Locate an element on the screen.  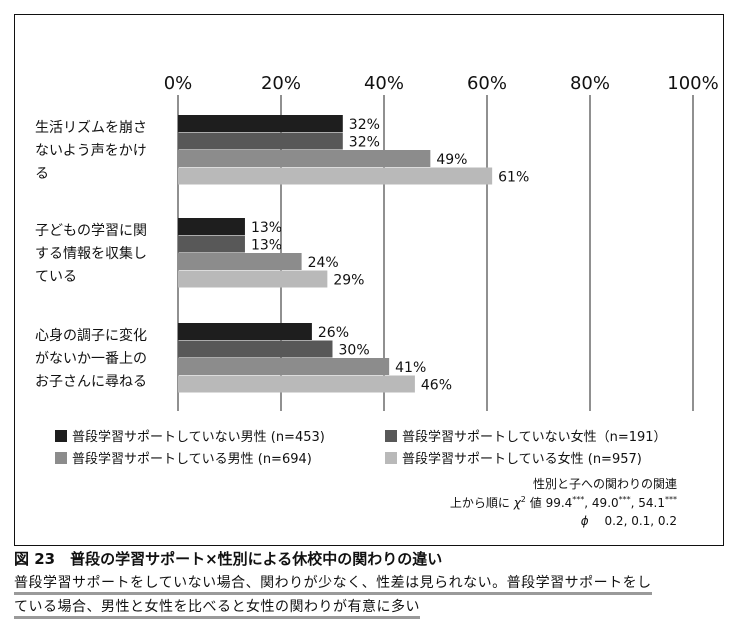
data-label: 24% is located at coordinates (323, 263).